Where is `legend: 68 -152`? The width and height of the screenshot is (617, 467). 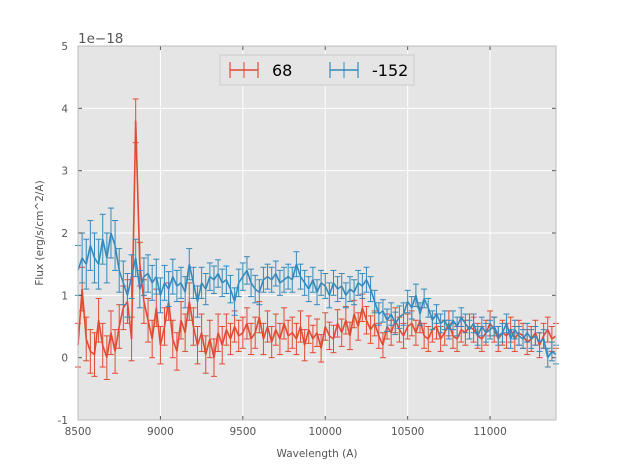 legend: 68 -152 is located at coordinates (317, 70).